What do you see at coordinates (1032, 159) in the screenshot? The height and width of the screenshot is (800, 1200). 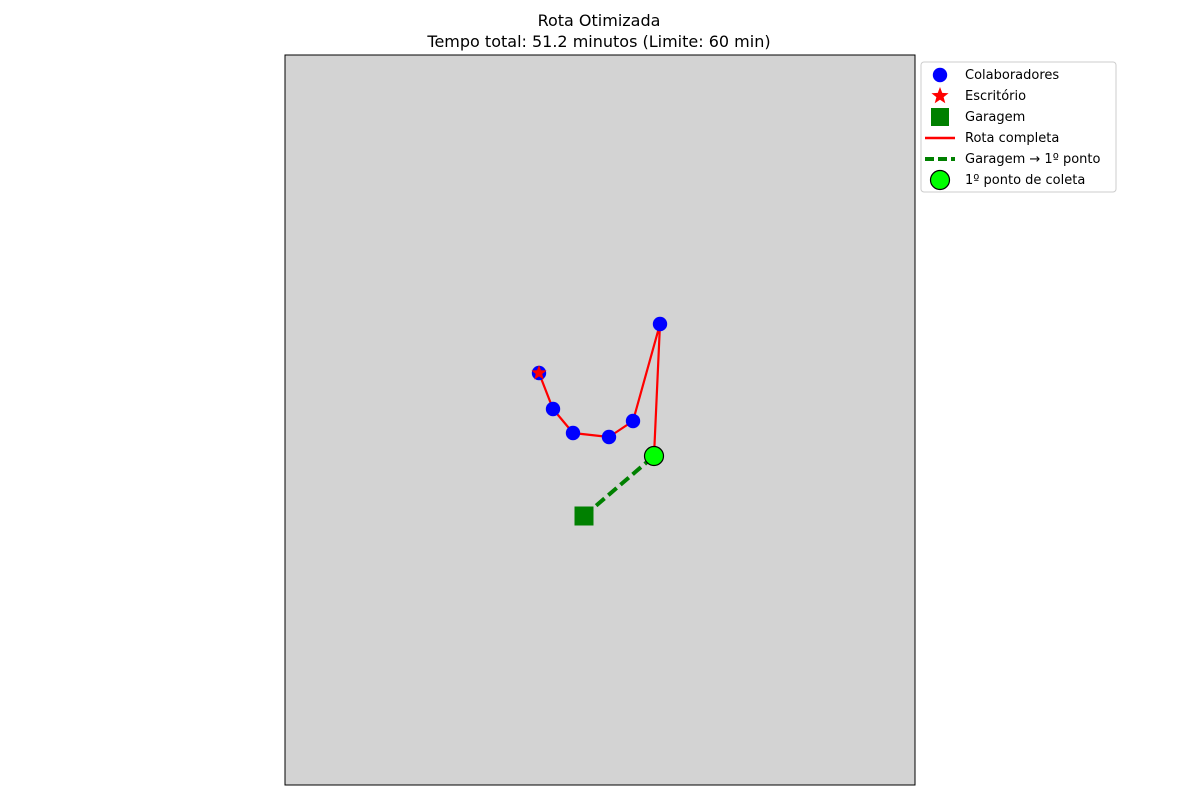 I see `legend-label-garagem-primeiro-ponto: Garagem → 1º ponto` at bounding box center [1032, 159].